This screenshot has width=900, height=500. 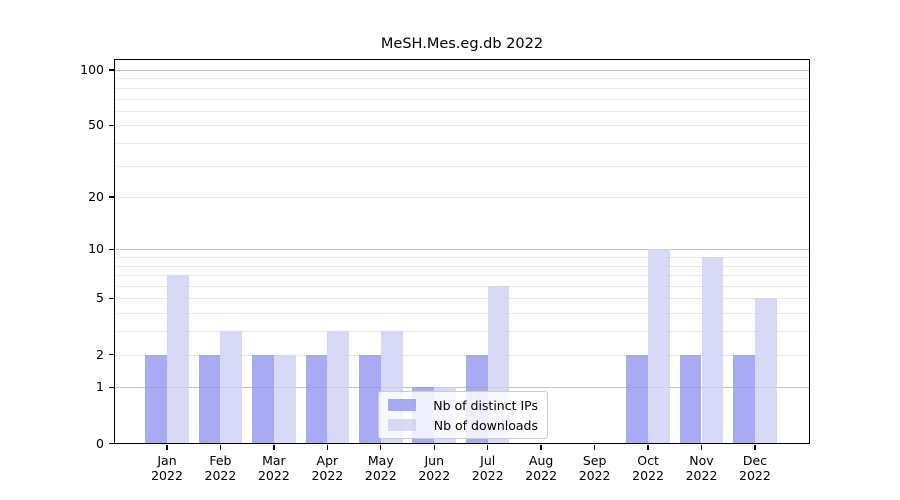 I want to click on x-tick-label-jul: Jul 2022, so click(x=488, y=468).